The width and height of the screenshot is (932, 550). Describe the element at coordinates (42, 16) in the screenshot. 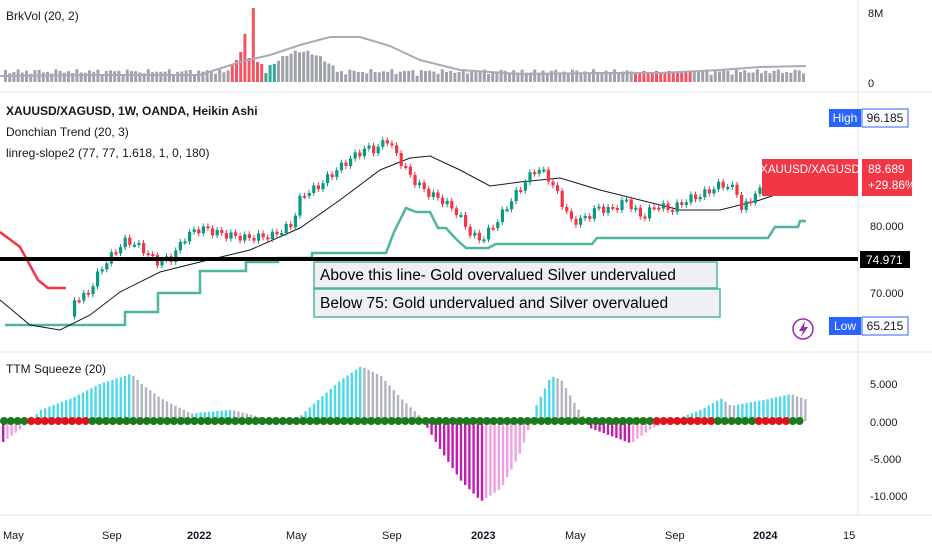

I see `volume-indicator-label: BrkVol (20, 2)` at that location.